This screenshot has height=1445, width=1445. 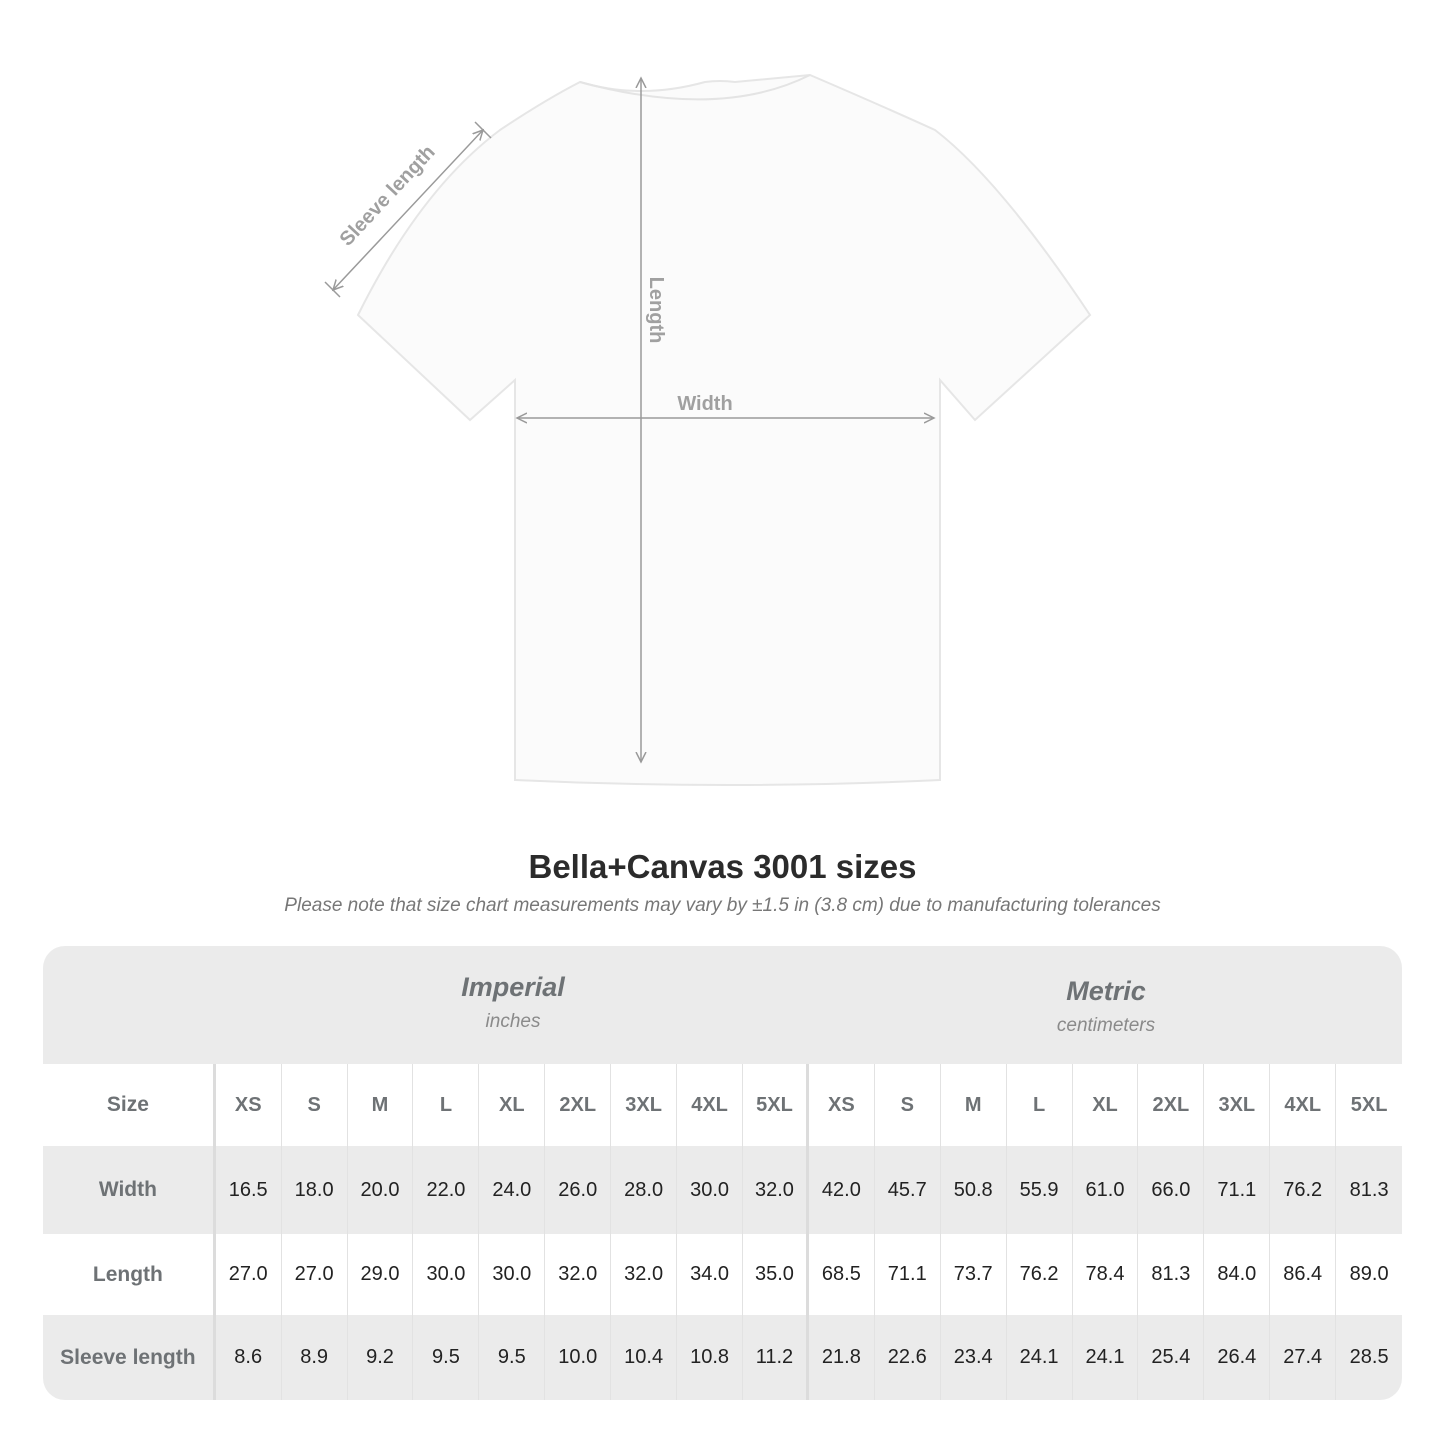 What do you see at coordinates (1303, 1274) in the screenshot?
I see `metric-cell: 86.4` at bounding box center [1303, 1274].